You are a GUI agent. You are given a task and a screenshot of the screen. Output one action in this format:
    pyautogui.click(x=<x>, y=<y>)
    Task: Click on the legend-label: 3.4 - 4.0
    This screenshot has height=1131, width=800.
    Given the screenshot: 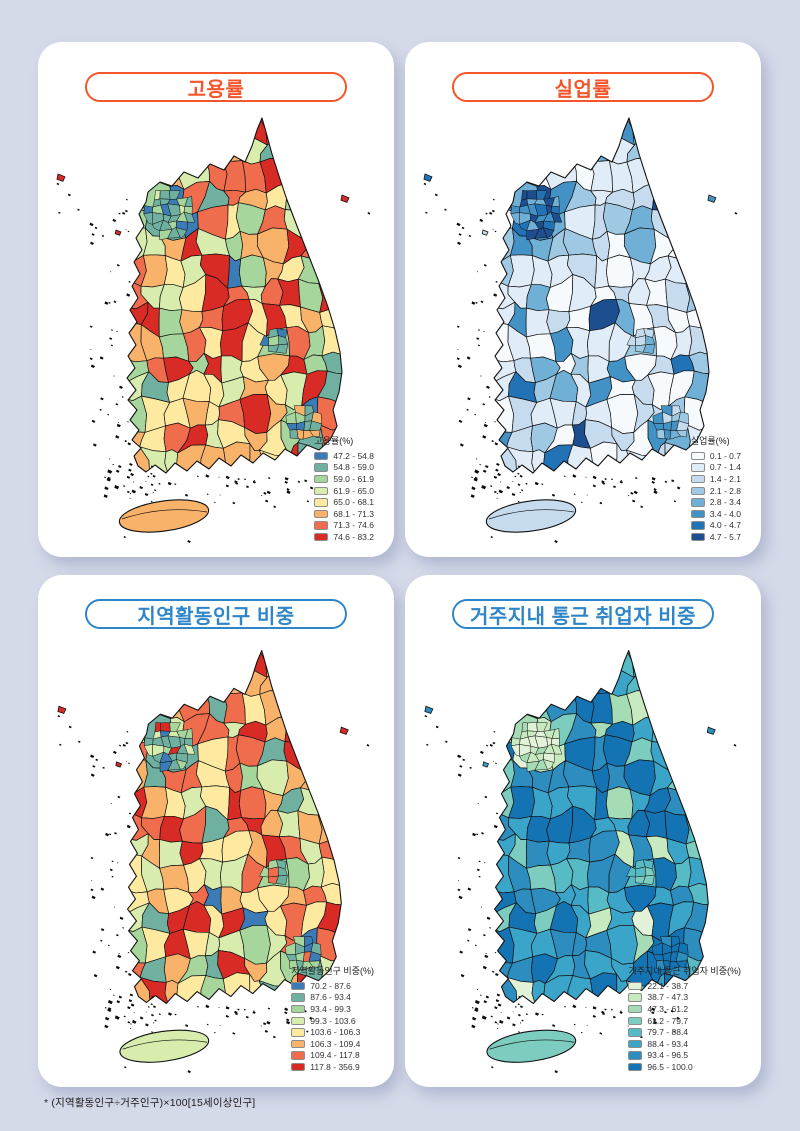 What is the action you would take?
    pyautogui.click(x=725, y=513)
    